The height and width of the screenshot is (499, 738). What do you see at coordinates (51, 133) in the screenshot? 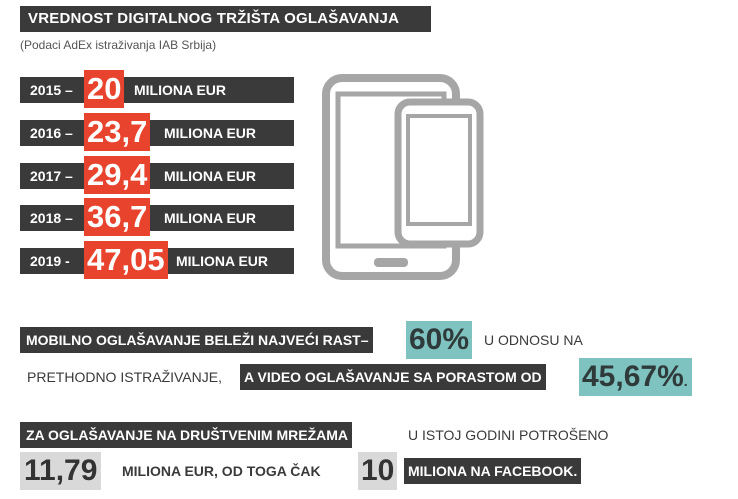
I see `year-label: 2016 –` at bounding box center [51, 133].